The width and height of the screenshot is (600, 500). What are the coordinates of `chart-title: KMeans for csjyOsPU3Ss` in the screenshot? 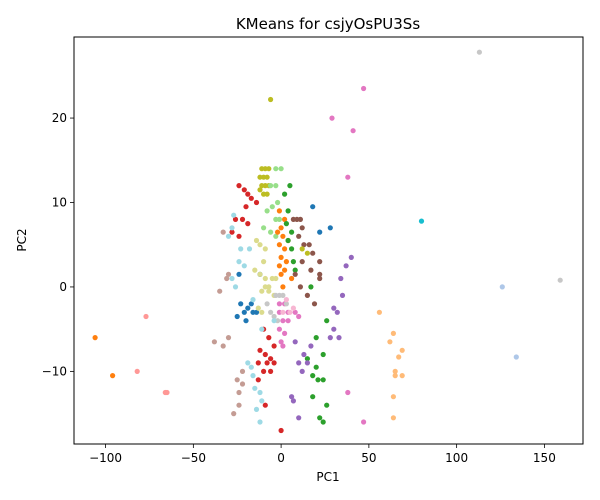 It's located at (328, 24).